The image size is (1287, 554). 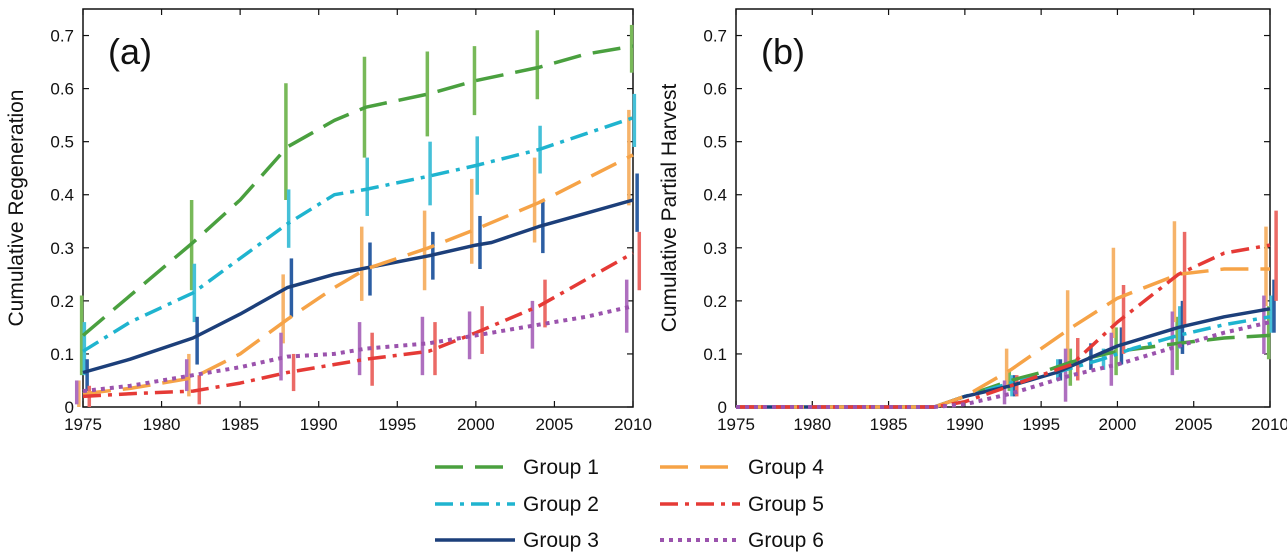 What do you see at coordinates (786, 540) in the screenshot?
I see `legend-label: Group 6` at bounding box center [786, 540].